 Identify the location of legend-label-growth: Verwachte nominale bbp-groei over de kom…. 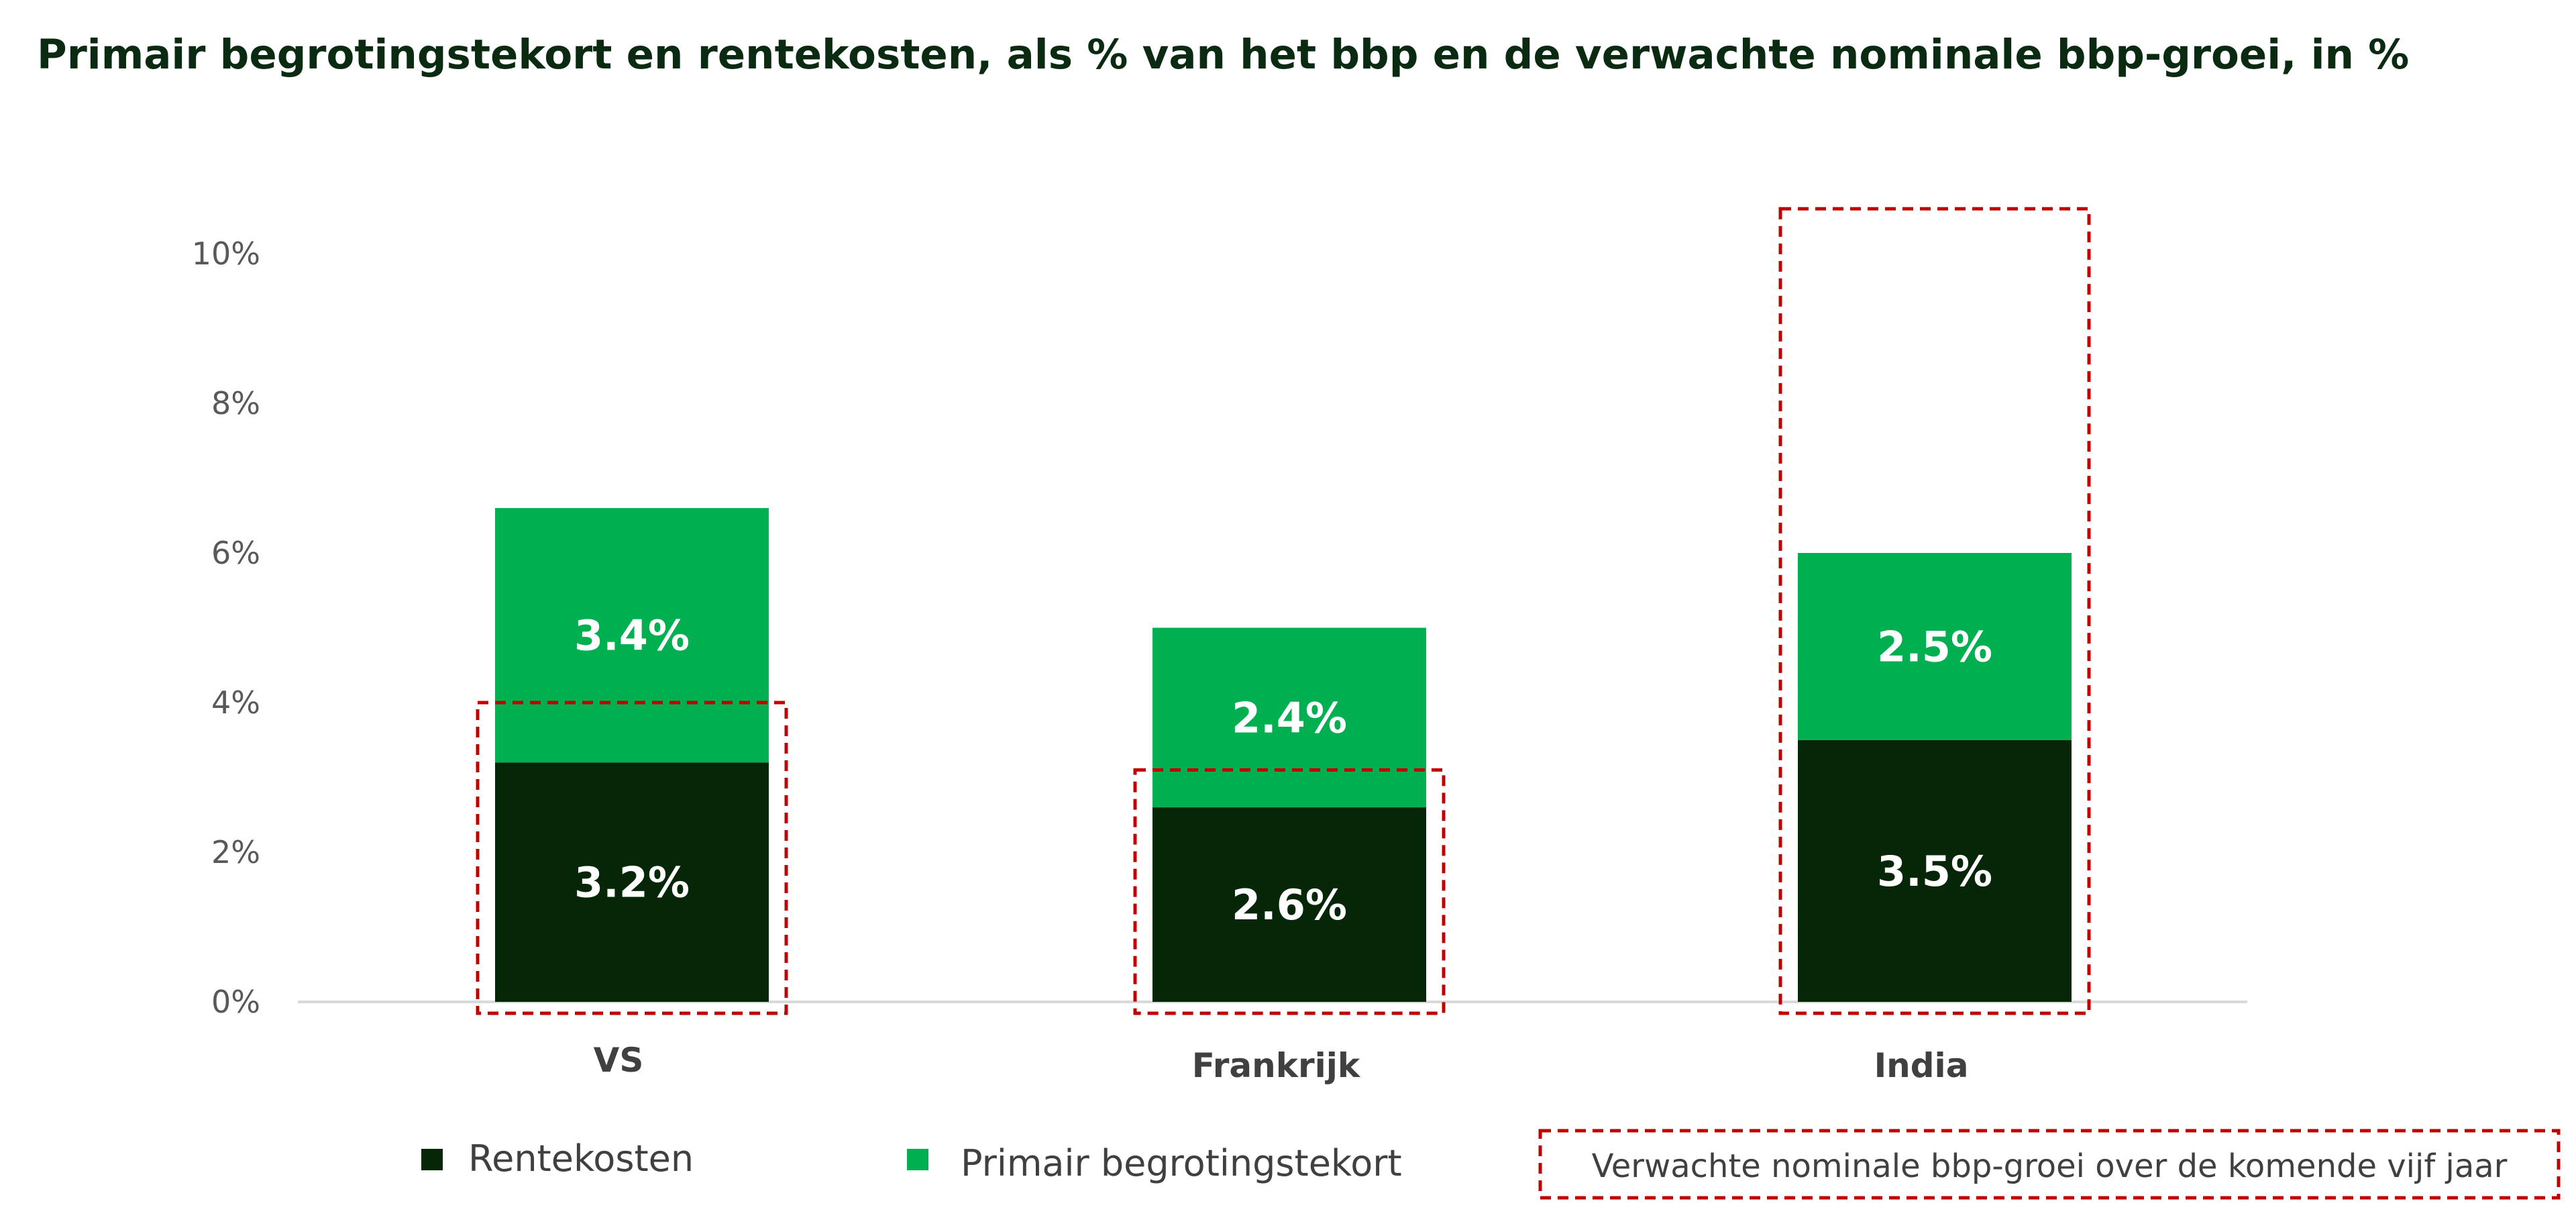
(2050, 1166).